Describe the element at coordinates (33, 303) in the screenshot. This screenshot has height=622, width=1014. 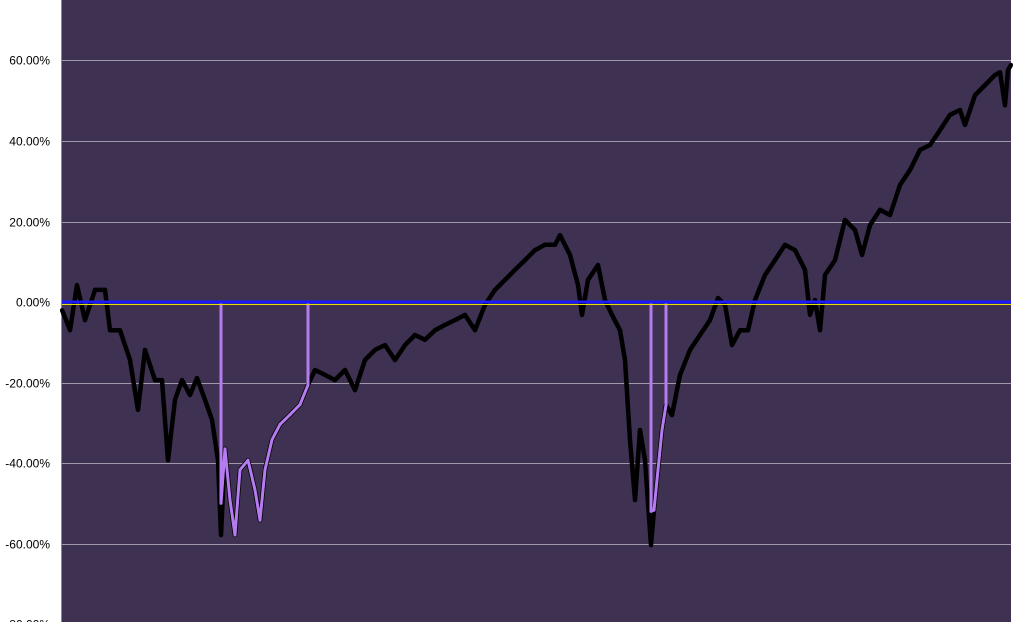
I see `y-tick-label: 0.00%` at that location.